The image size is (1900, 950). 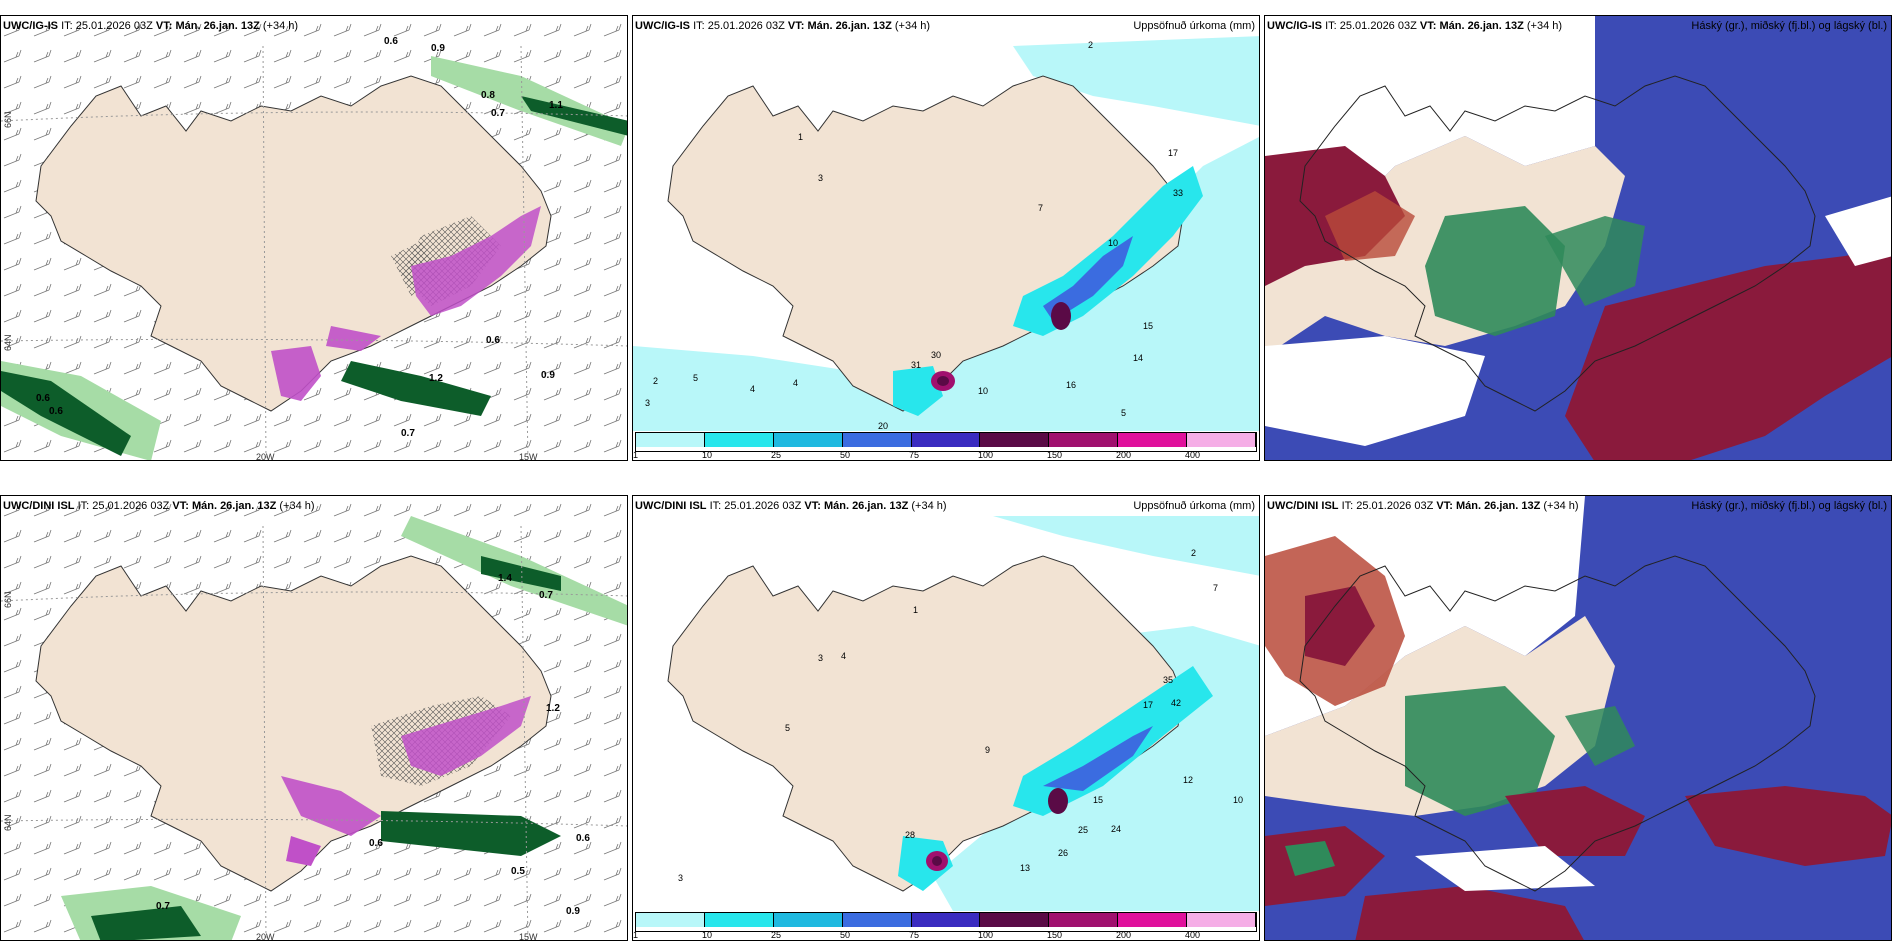 What do you see at coordinates (910, 835) in the screenshot?
I see `value-label: 28` at bounding box center [910, 835].